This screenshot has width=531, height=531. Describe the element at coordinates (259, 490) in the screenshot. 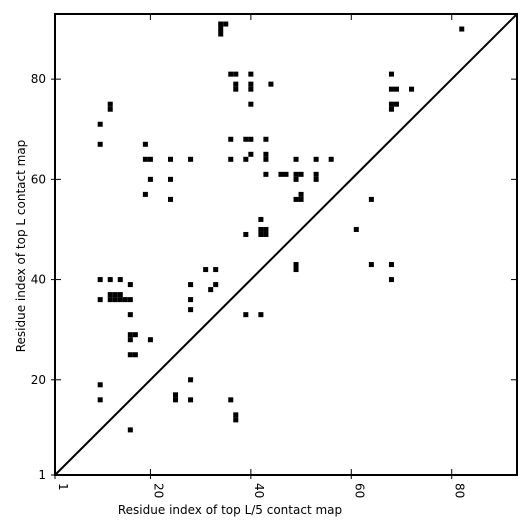

I see `x-tick-label: 40` at that location.